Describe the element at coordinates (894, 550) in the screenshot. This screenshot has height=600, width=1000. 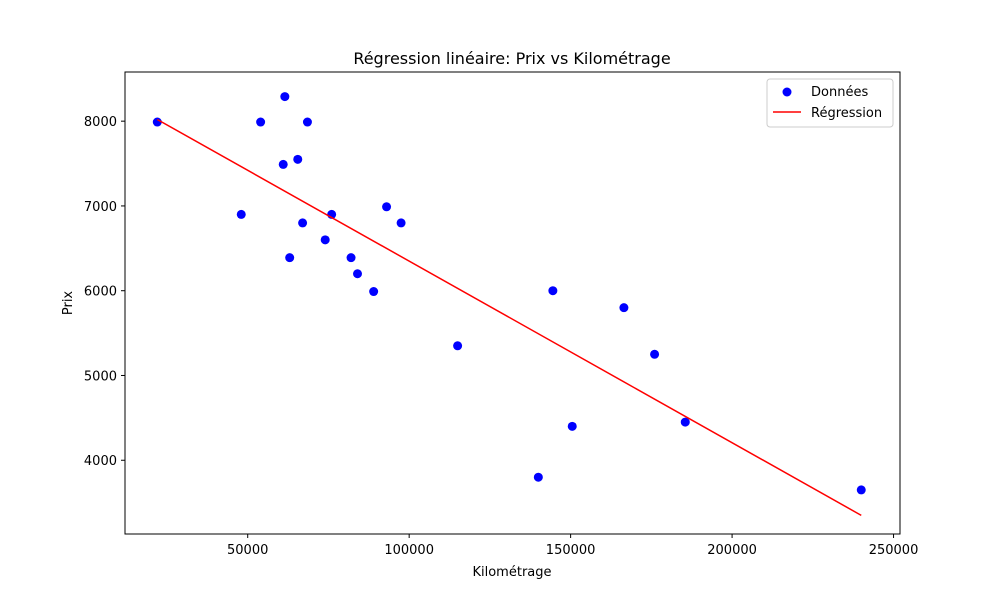
I see `x-tick-label-250000: 250000` at that location.